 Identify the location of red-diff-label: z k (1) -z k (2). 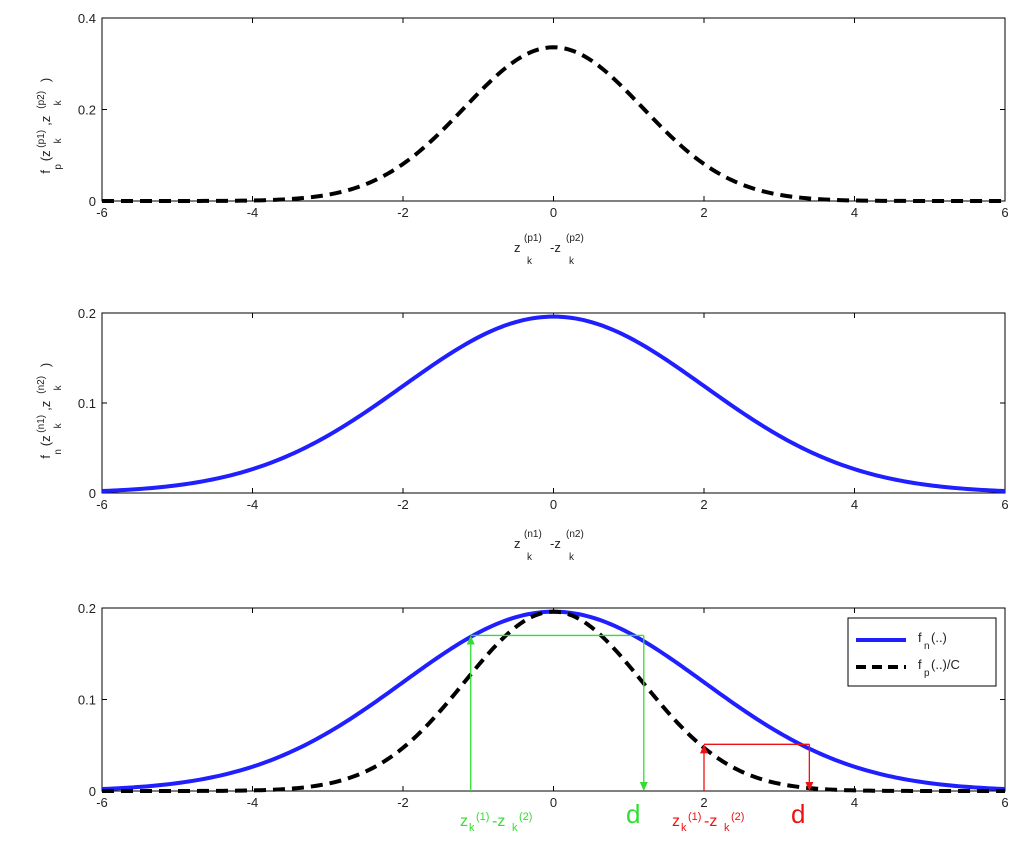
(708, 821).